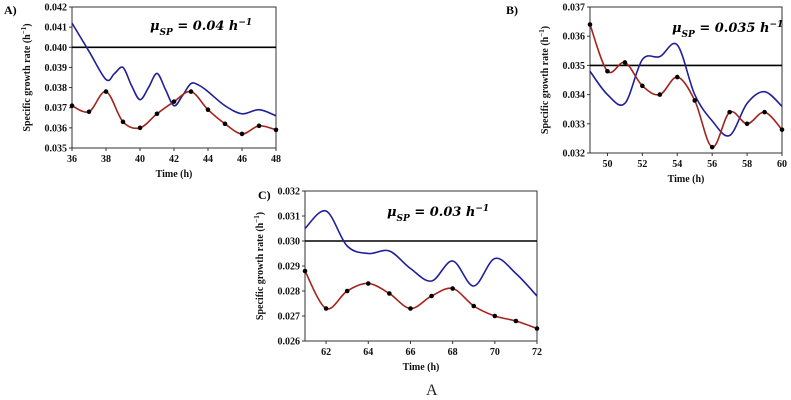 The width and height of the screenshot is (791, 400). What do you see at coordinates (432, 390) in the screenshot?
I see `figure-caption: A` at bounding box center [432, 390].